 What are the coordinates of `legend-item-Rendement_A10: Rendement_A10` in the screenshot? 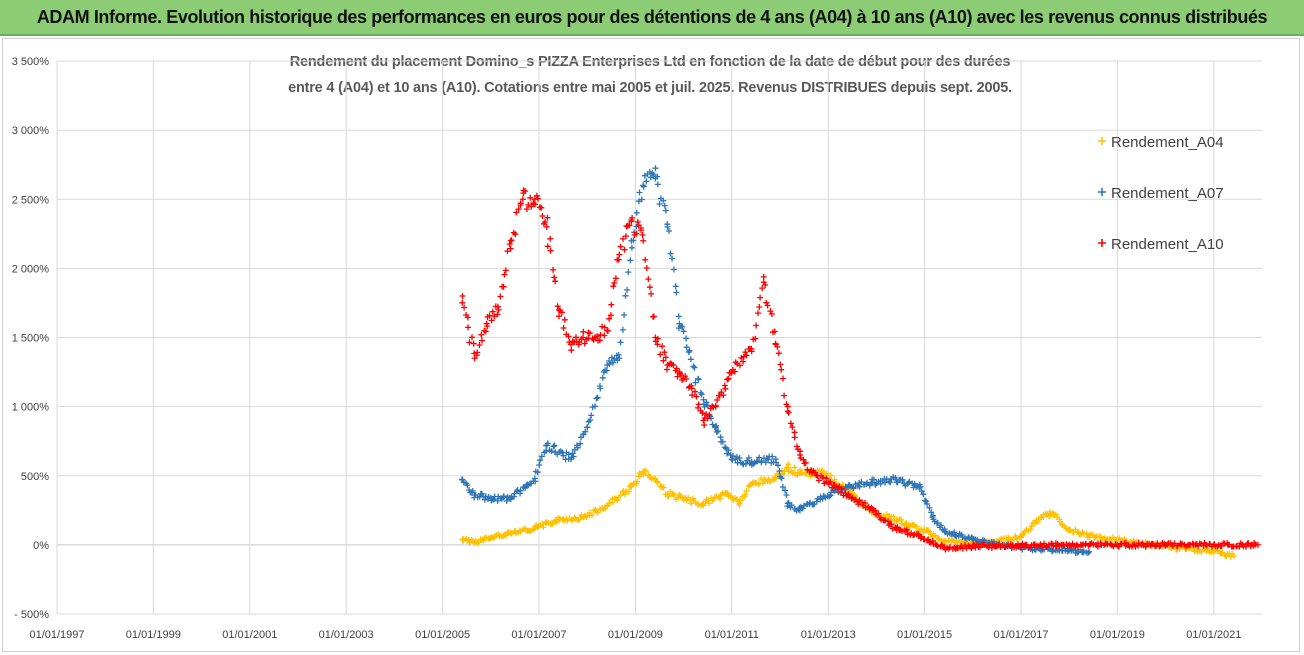 It's located at (1161, 244).